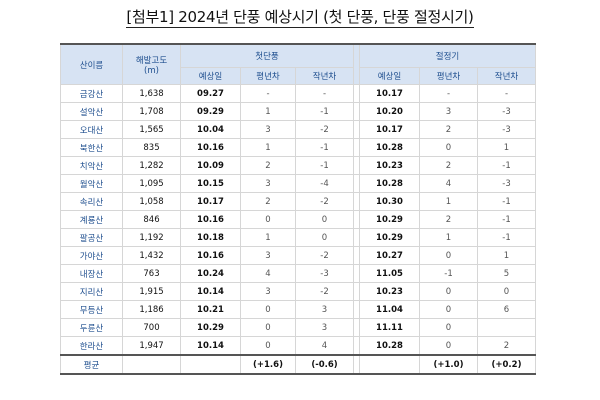  What do you see at coordinates (506, 147) in the screenshot?
I see `peak-vs-last-year: 1` at bounding box center [506, 147].